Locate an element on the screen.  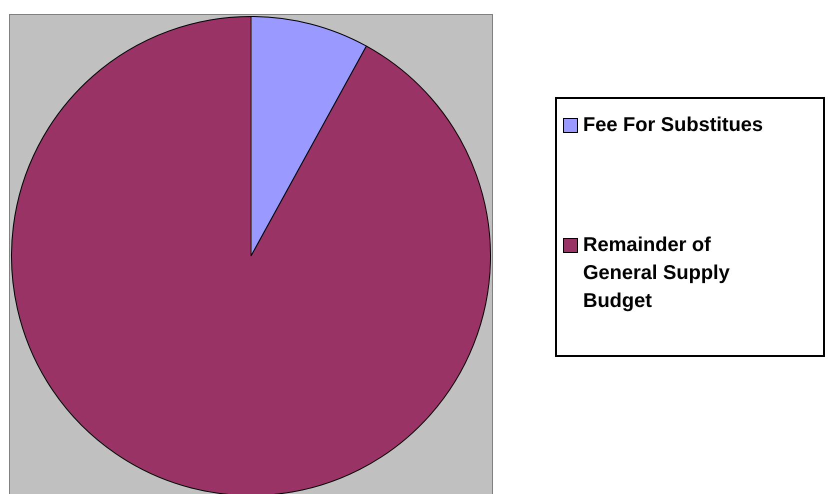
legend-label: Remainder of General Supply Budget is located at coordinates (657, 273).